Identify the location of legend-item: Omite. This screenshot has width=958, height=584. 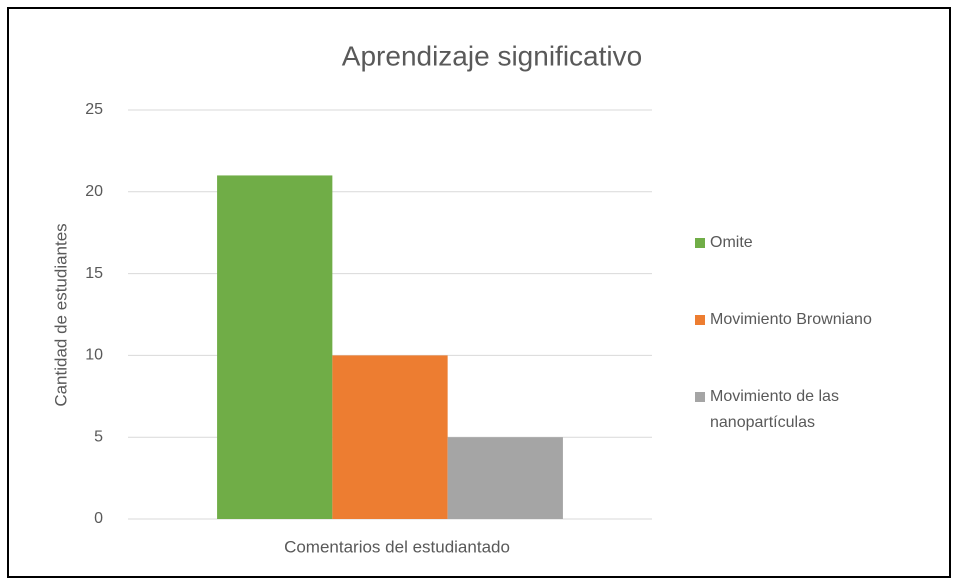
(802, 243).